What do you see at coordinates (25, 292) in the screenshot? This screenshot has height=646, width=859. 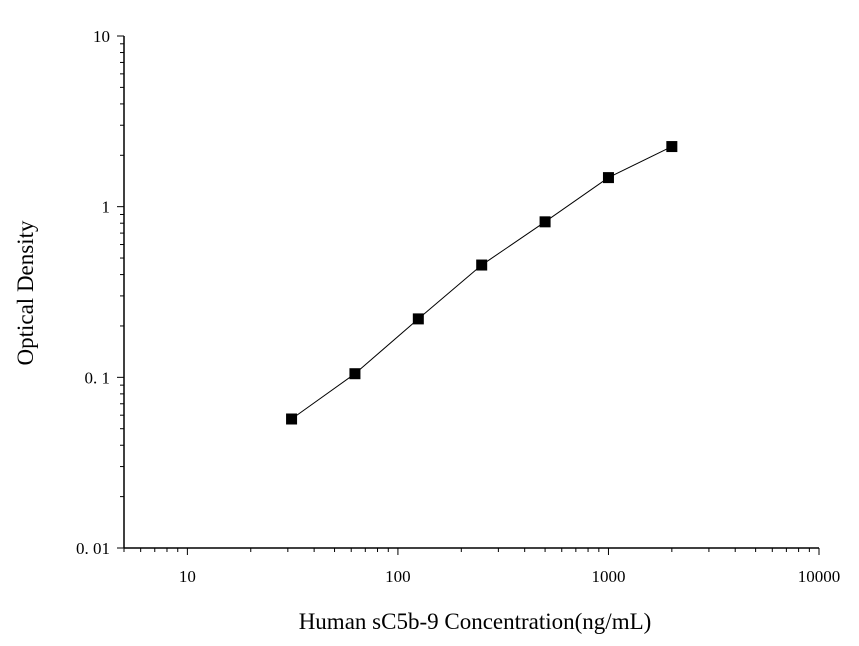 I see `y-axis-title: Optical Density` at bounding box center [25, 292].